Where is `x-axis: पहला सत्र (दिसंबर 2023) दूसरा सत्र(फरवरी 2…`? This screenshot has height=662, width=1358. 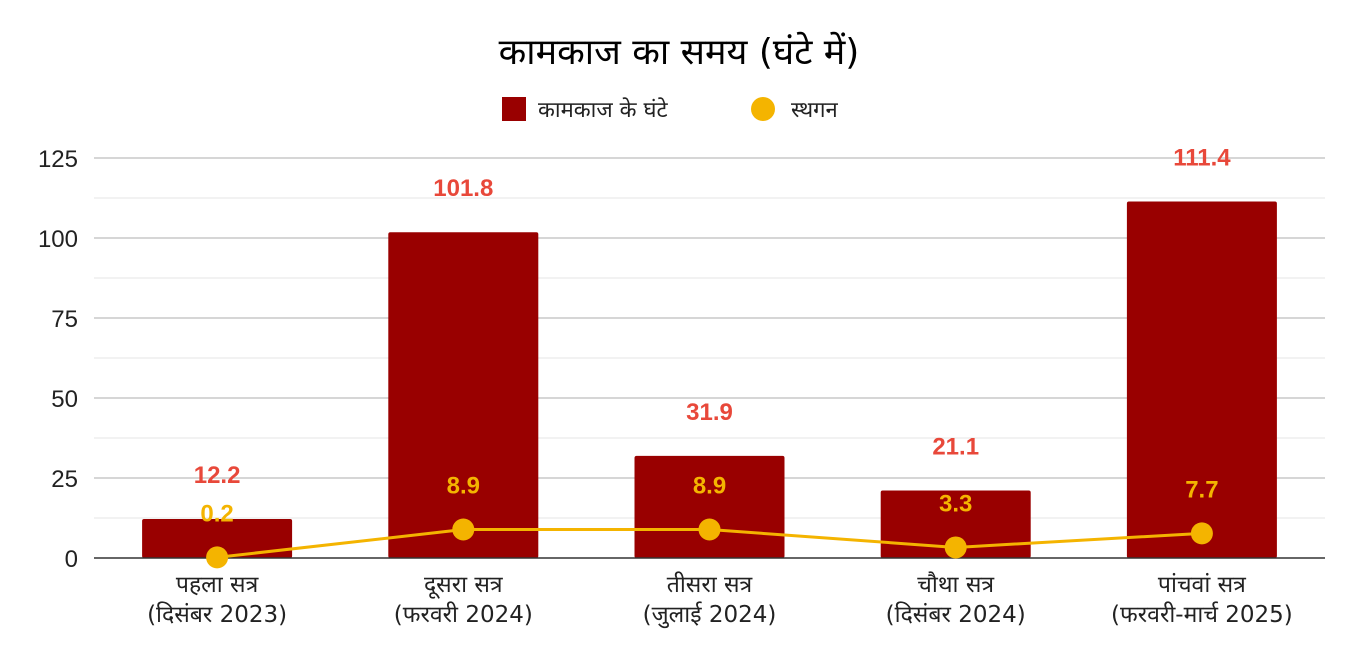 x-axis: पहला सत्र (दिसंबर 2023) दूसरा सत्र(फरवरी 2… is located at coordinates (720, 600).